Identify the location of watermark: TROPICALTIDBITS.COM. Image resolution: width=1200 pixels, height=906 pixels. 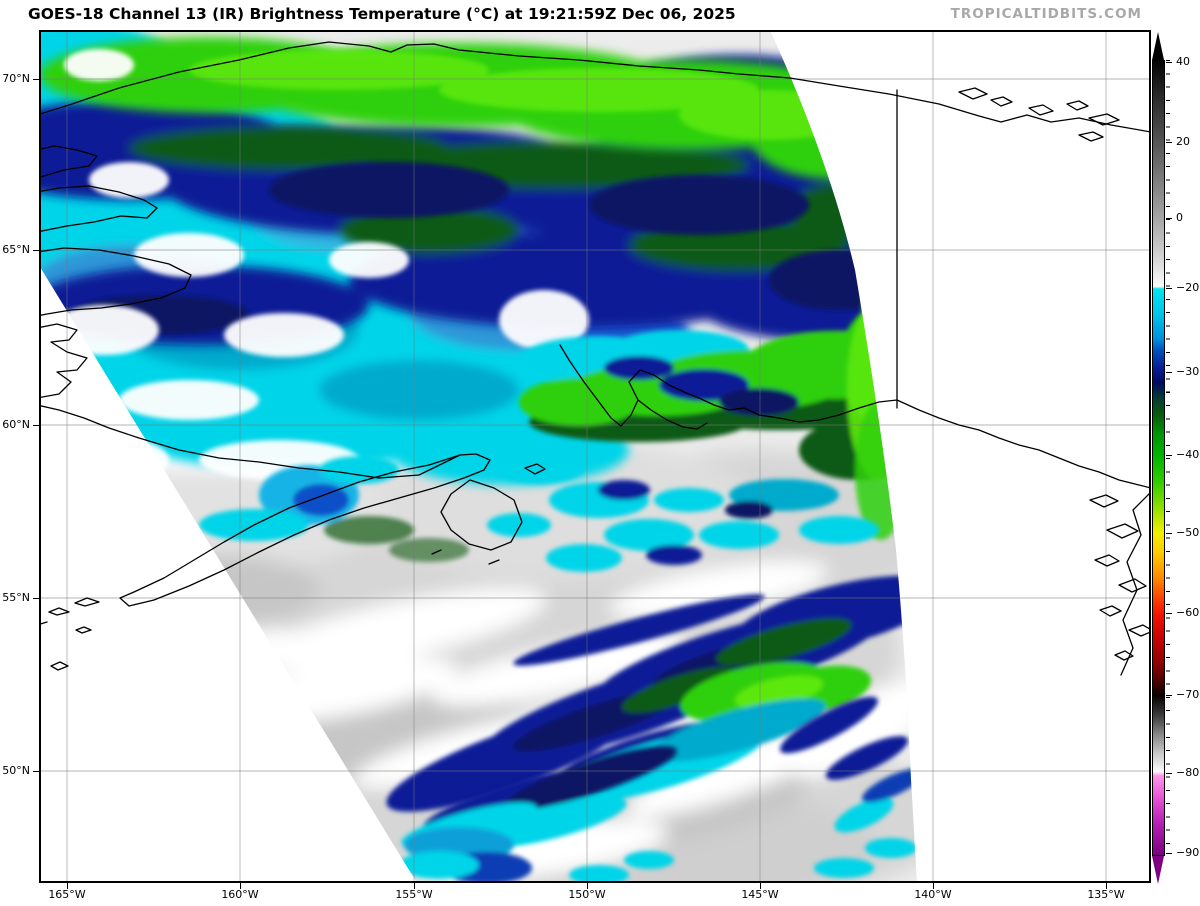
(1046, 14).